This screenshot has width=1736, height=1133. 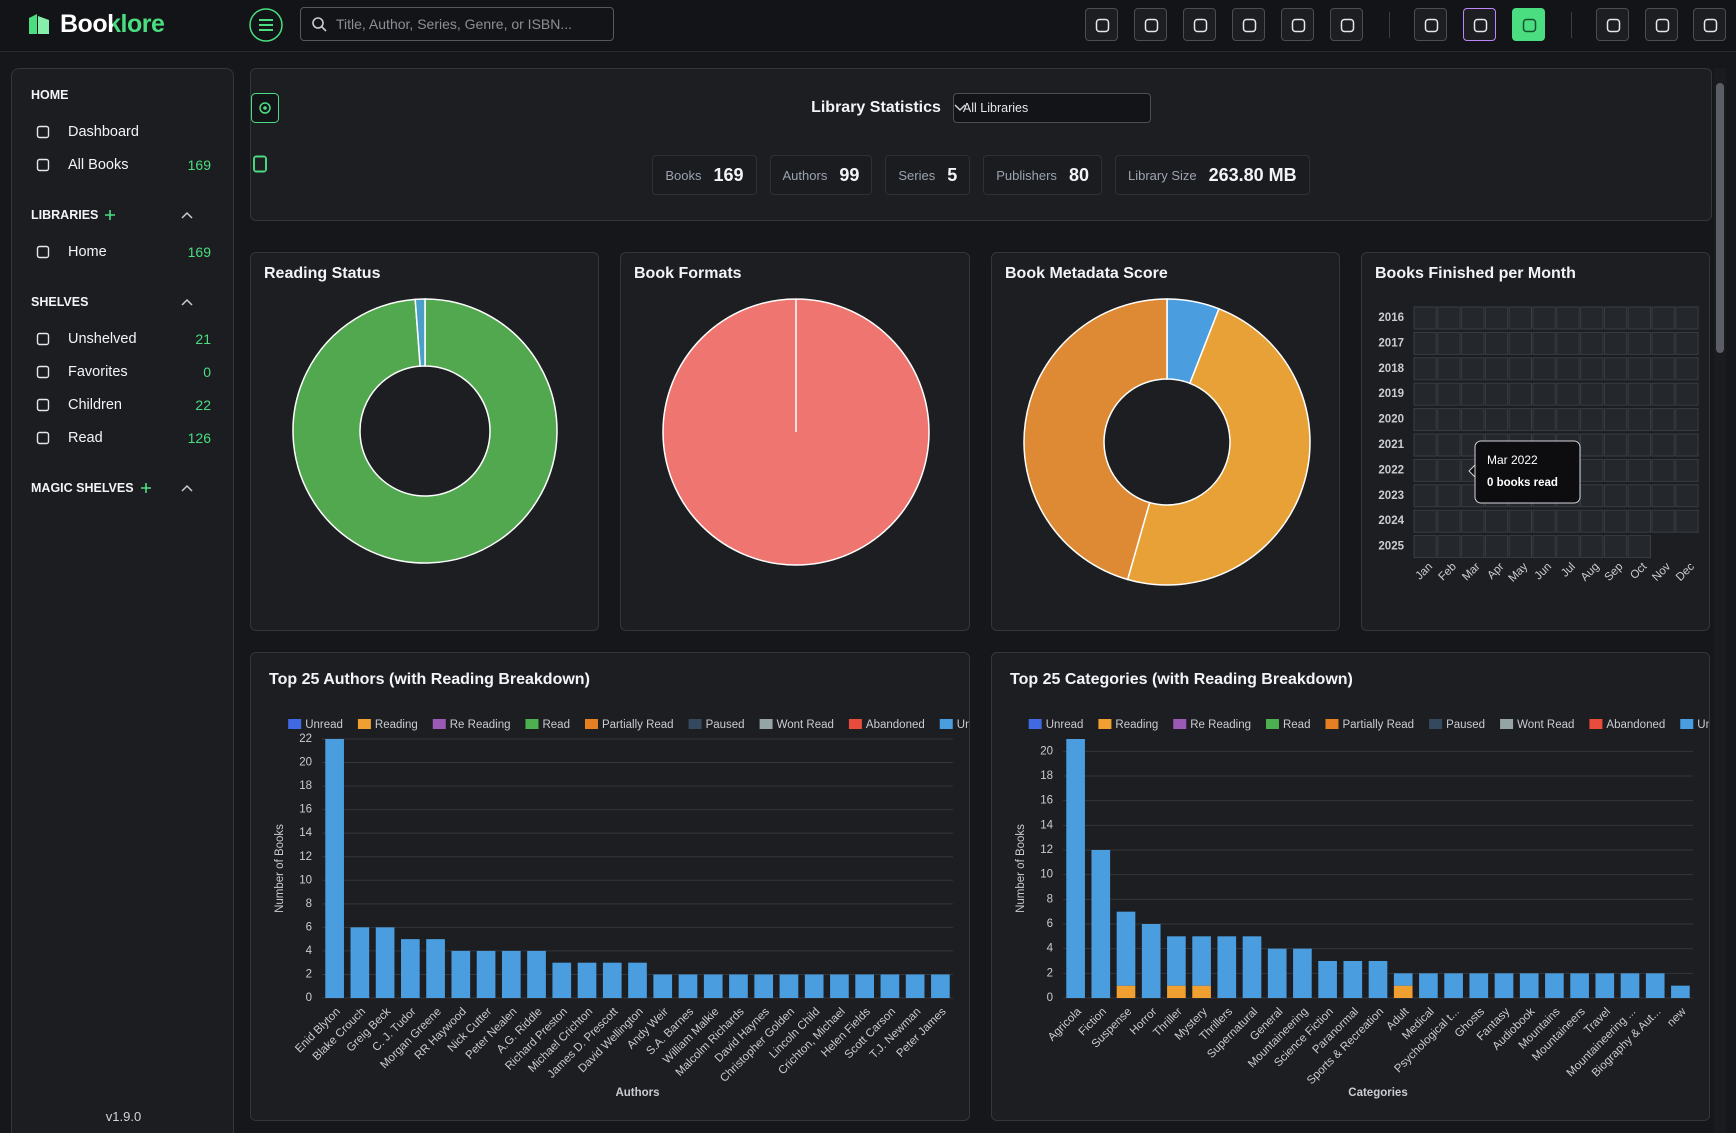 What do you see at coordinates (1052, 108) in the screenshot?
I see `library-select: All Libraries` at bounding box center [1052, 108].